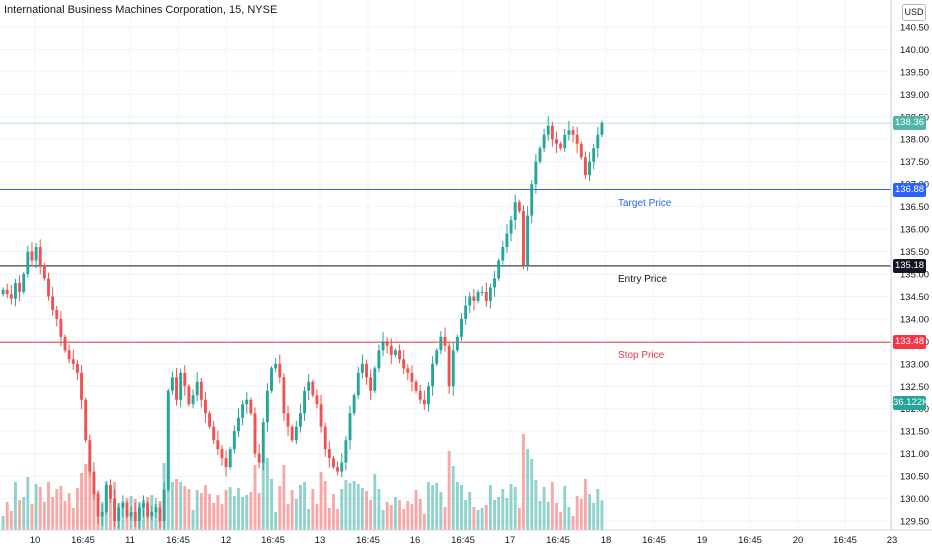 The image size is (932, 550). I want to click on entry-price-tag: 135.18, so click(909, 265).